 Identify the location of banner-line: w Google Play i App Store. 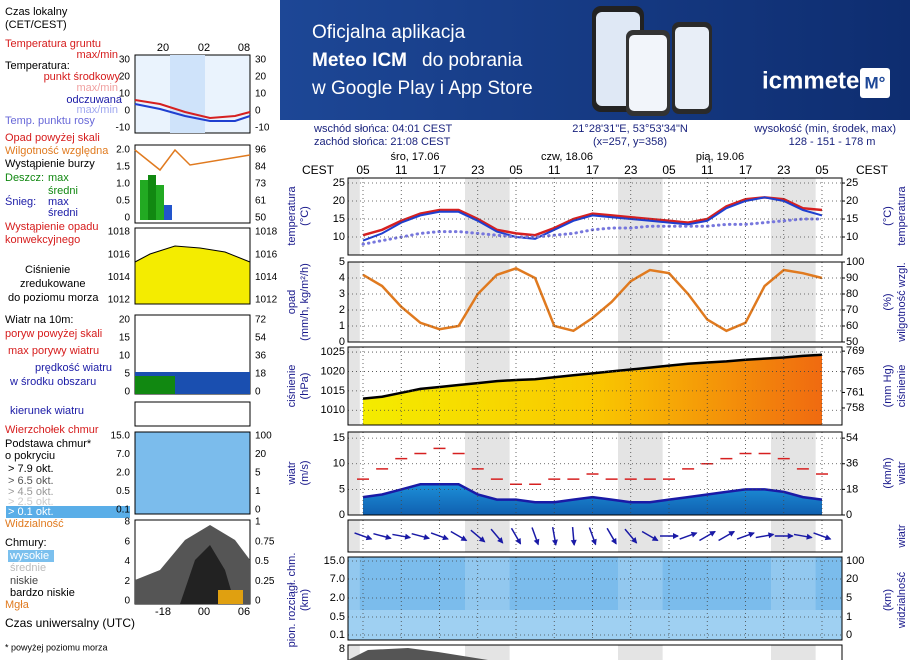
(422, 88).